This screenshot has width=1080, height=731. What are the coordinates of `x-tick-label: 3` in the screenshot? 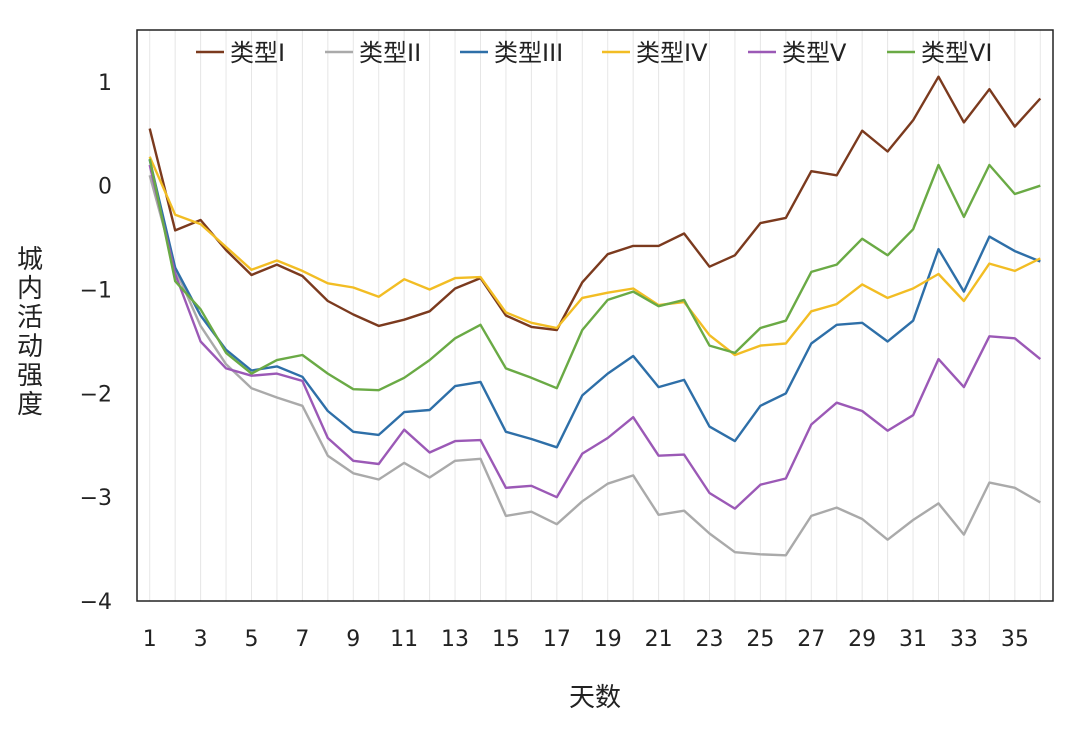 It's located at (201, 639).